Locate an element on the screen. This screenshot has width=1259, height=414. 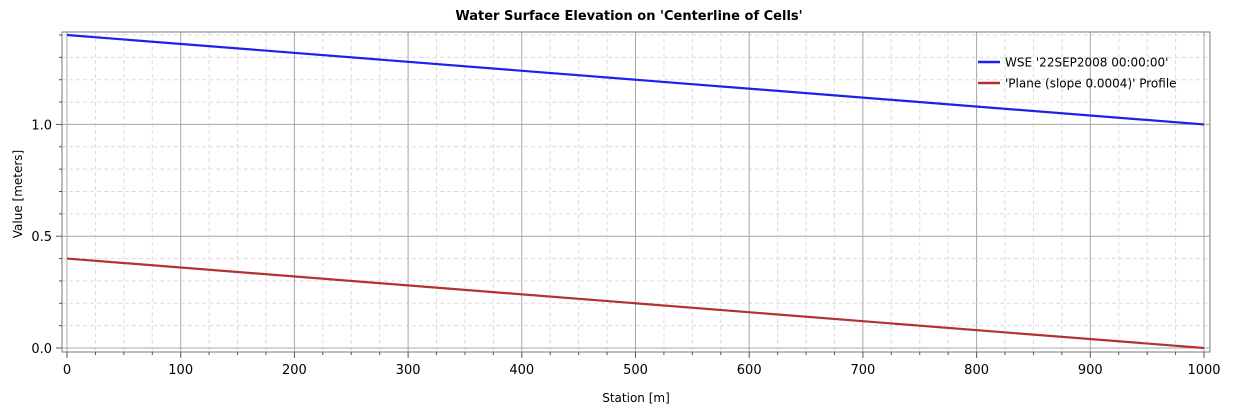
x-tick-label: 100 is located at coordinates (180, 370).